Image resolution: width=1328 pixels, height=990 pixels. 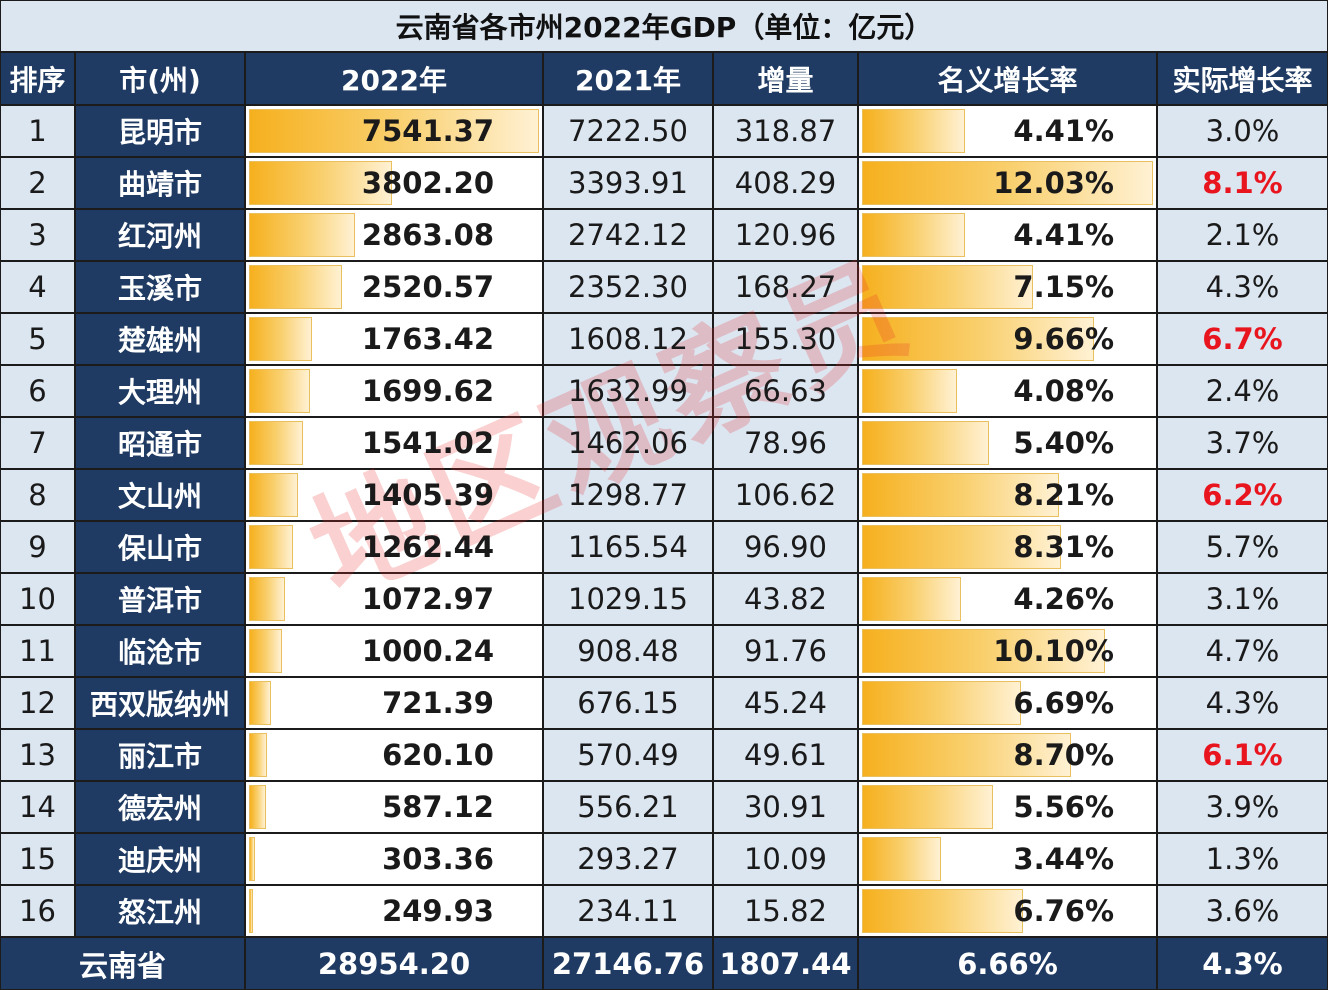 I want to click on nominal-growth-cell-value: 12.03%, so click(x=1053, y=183).